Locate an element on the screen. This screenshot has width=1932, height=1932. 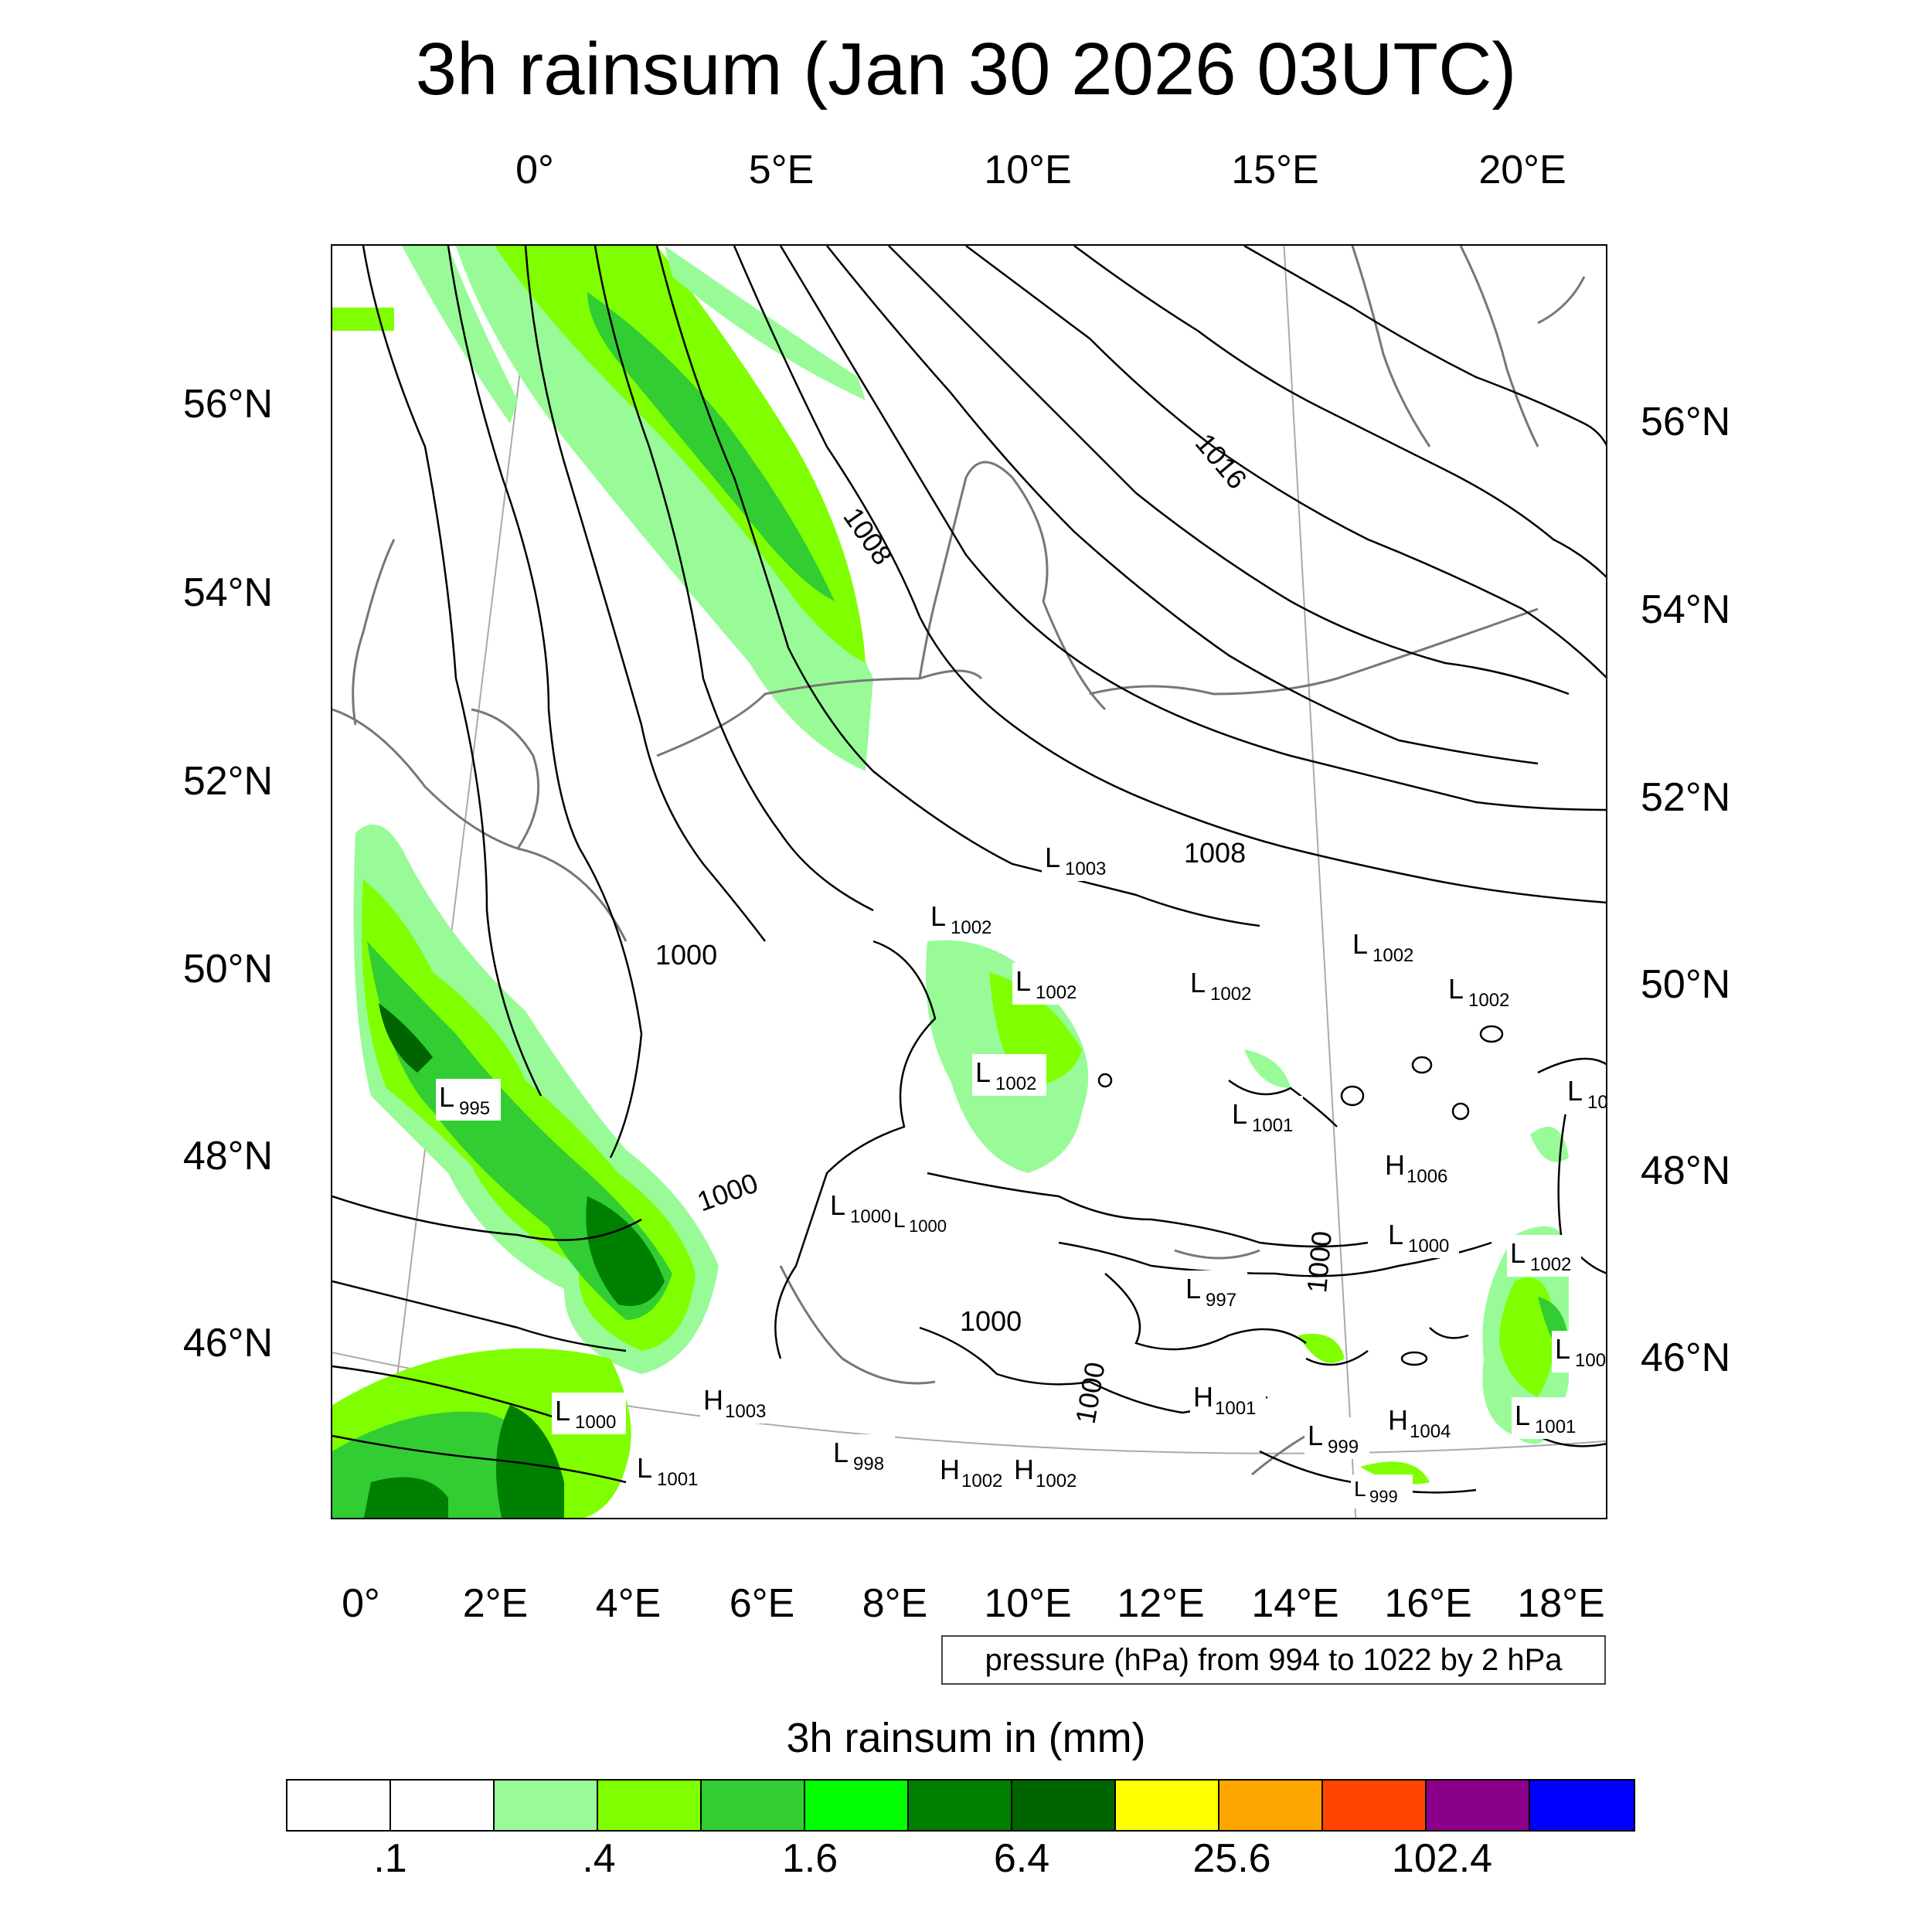
left-lat-label: 54°N is located at coordinates (228, 592).